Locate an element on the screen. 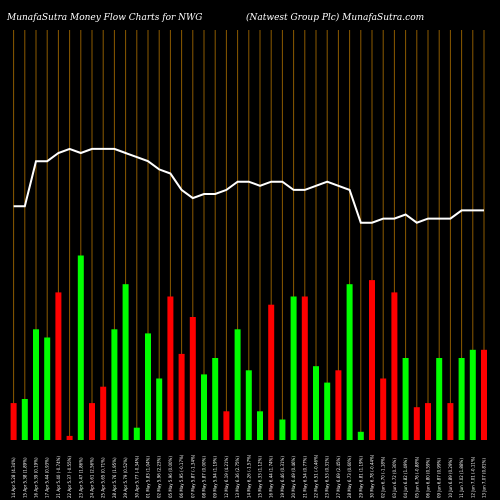  x-tick-label: 21 Apr 5.40 (-0.74%) is located at coordinates (58, 477).